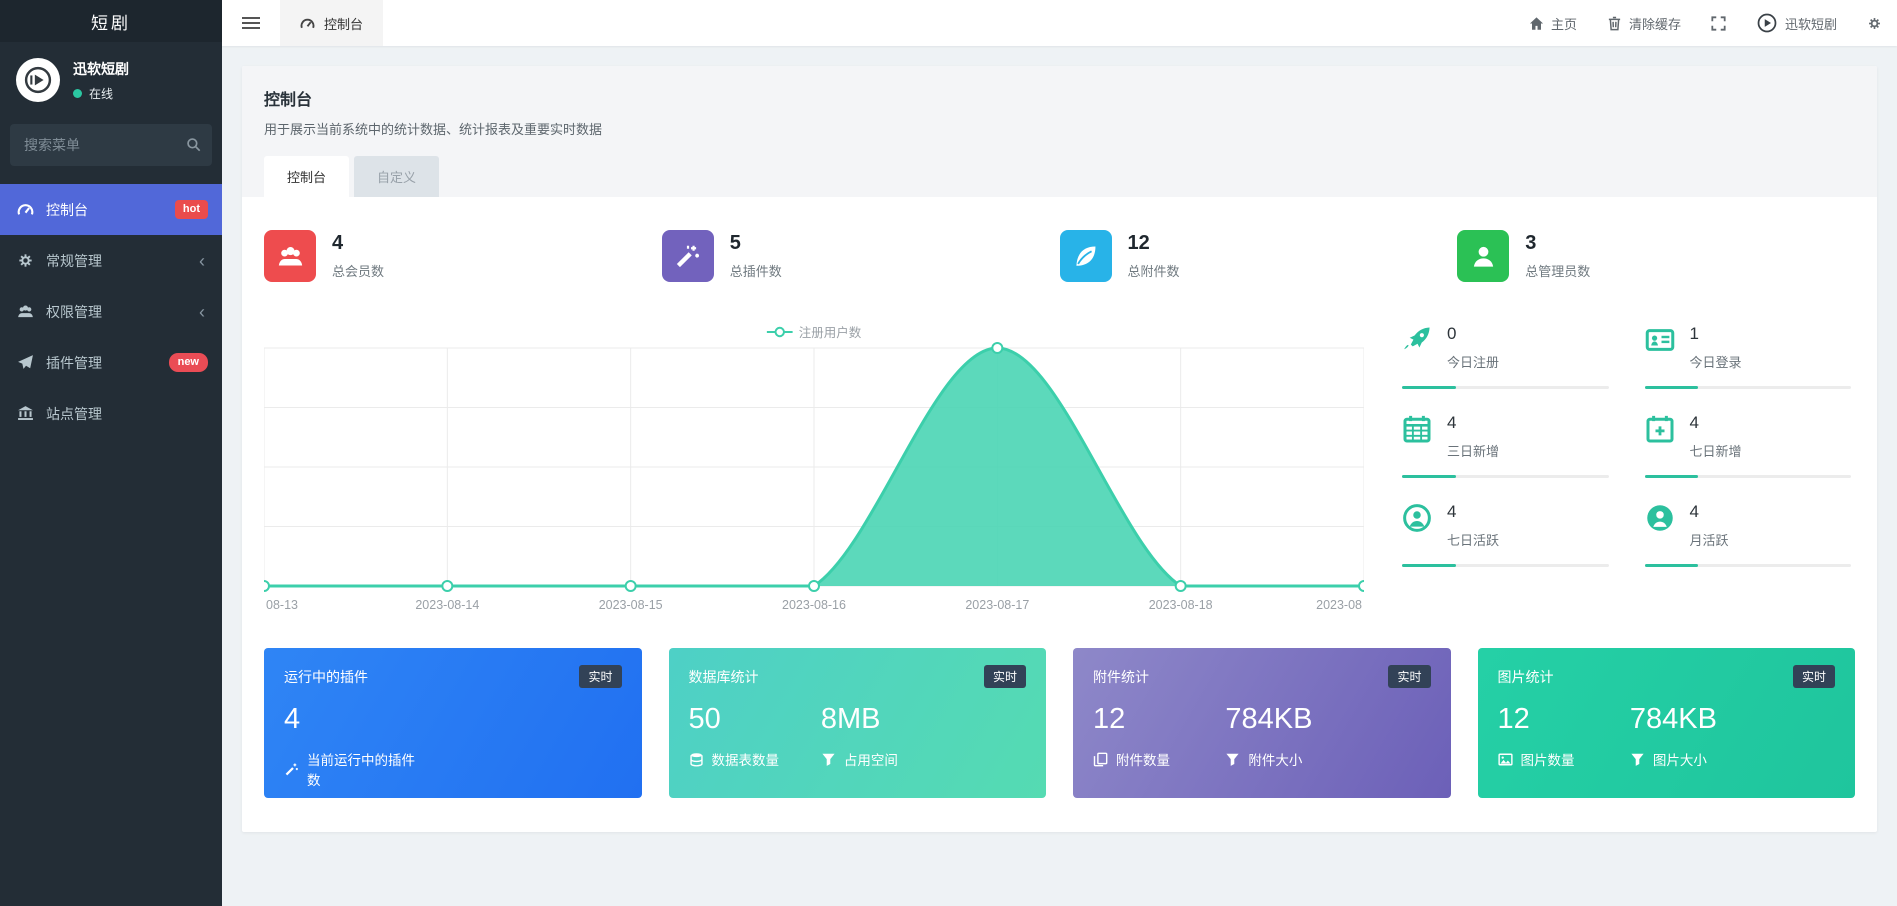 Image resolution: width=1897 pixels, height=906 pixels. What do you see at coordinates (1505, 534) in the screenshot?
I see `side-stat-7day-active: 4 七日活跃` at bounding box center [1505, 534].